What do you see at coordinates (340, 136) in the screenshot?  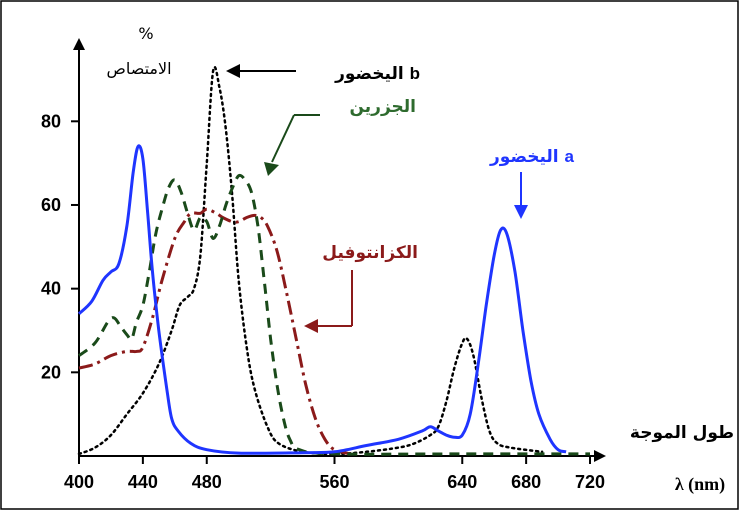 I see `annotation-carotene: الجزرين` at bounding box center [340, 136].